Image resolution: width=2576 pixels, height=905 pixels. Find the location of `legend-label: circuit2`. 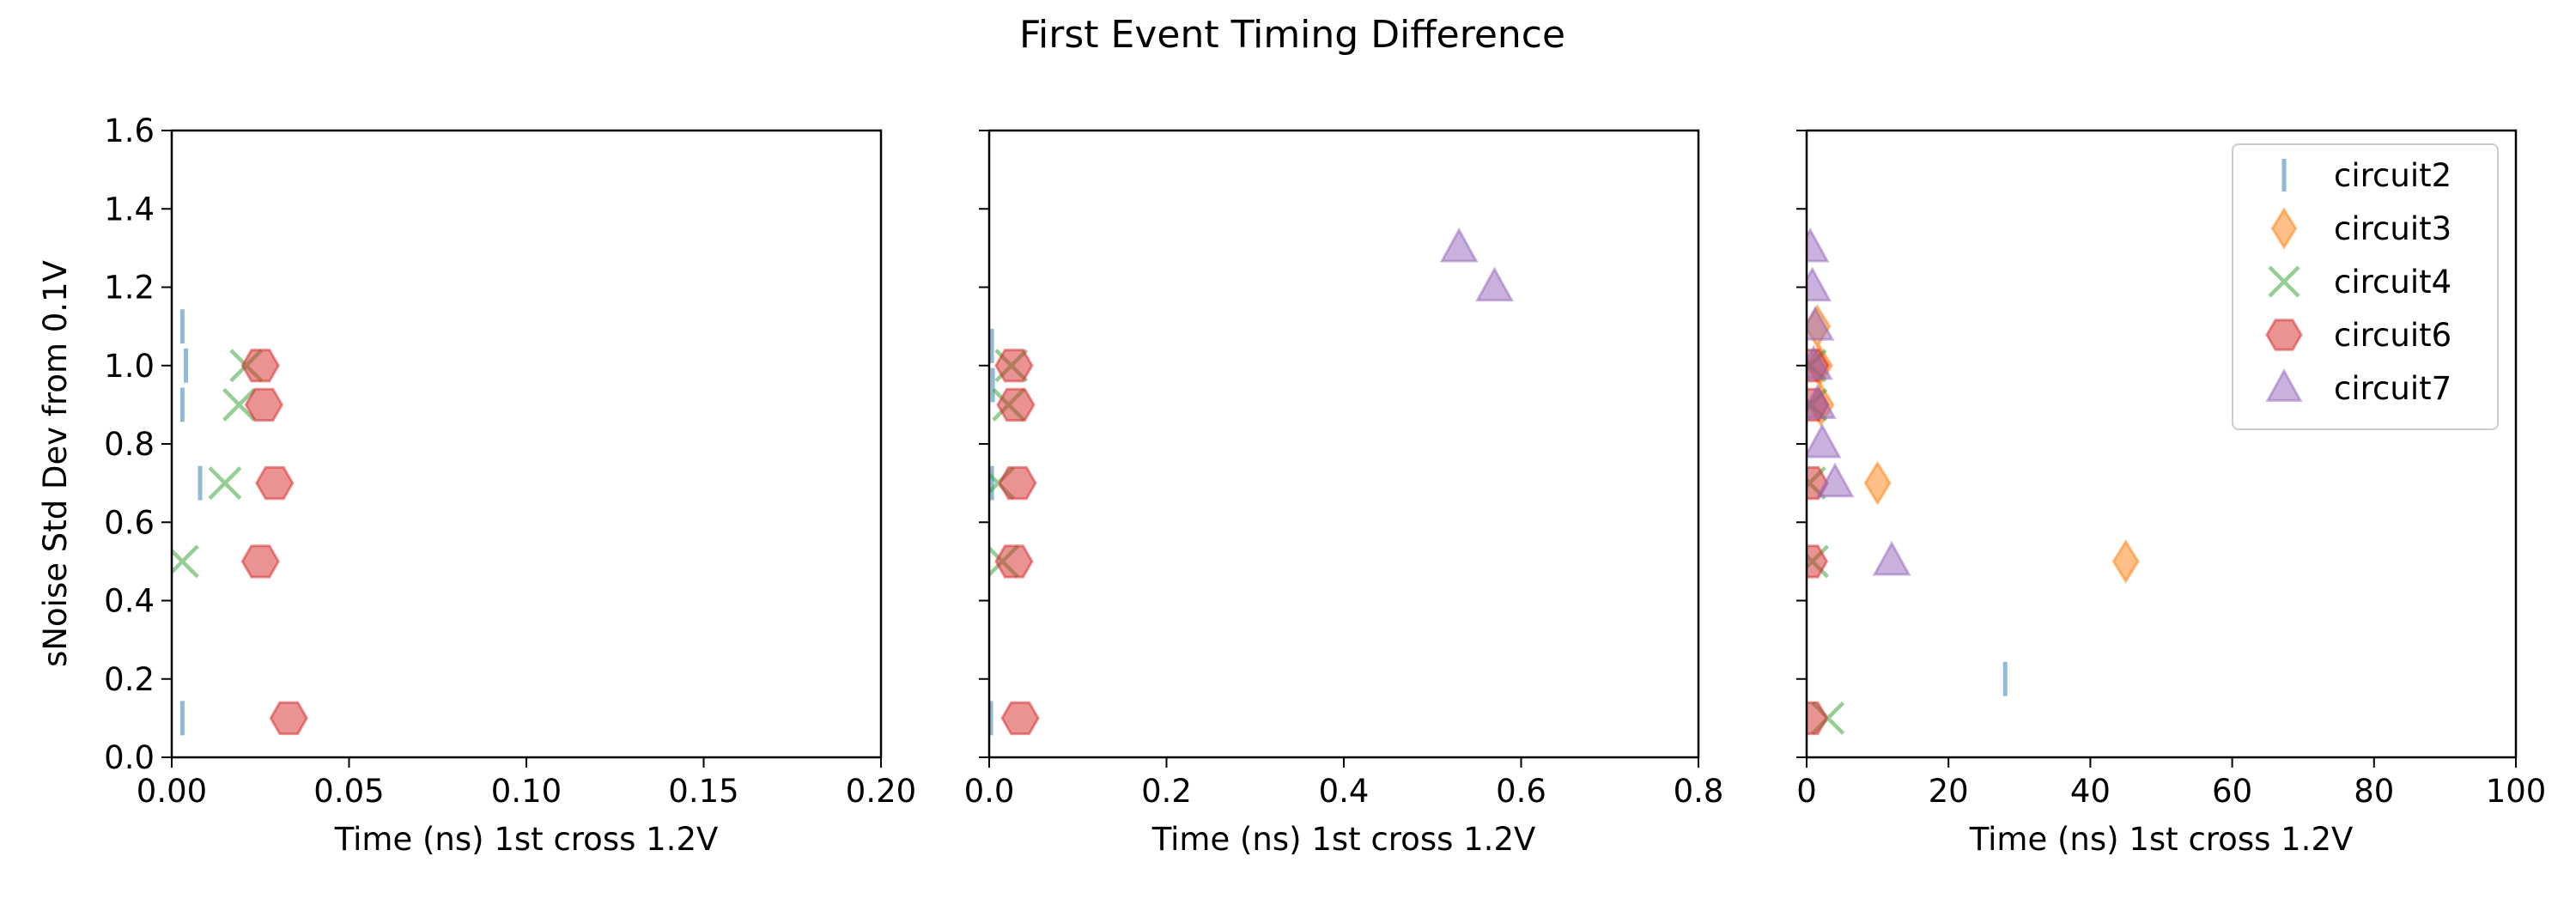

legend-label: circuit2 is located at coordinates (2392, 175).